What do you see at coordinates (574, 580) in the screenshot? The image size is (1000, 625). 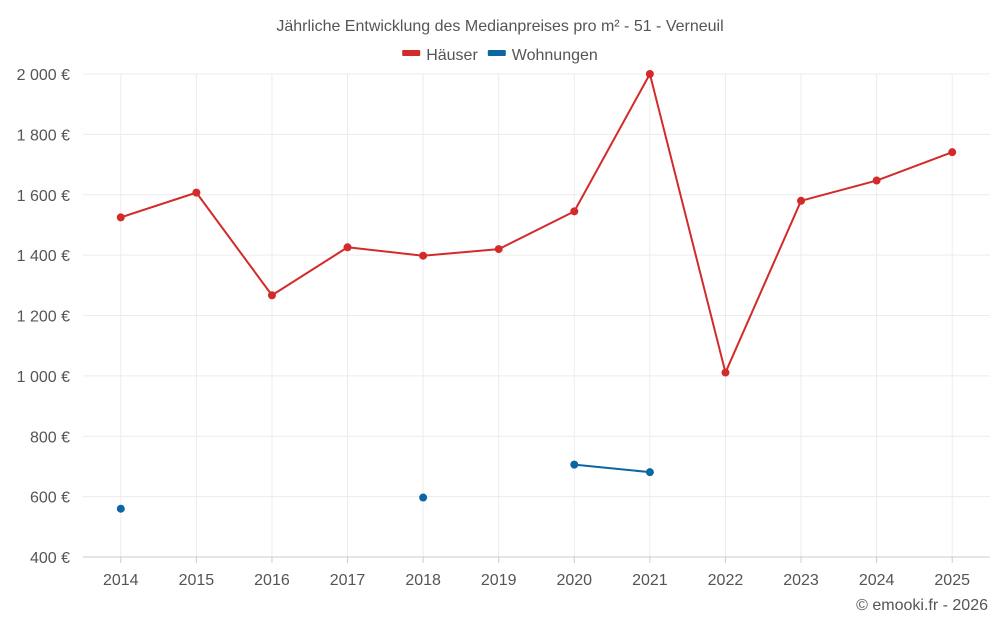 I see `x-tick-label: 2020` at bounding box center [574, 580].